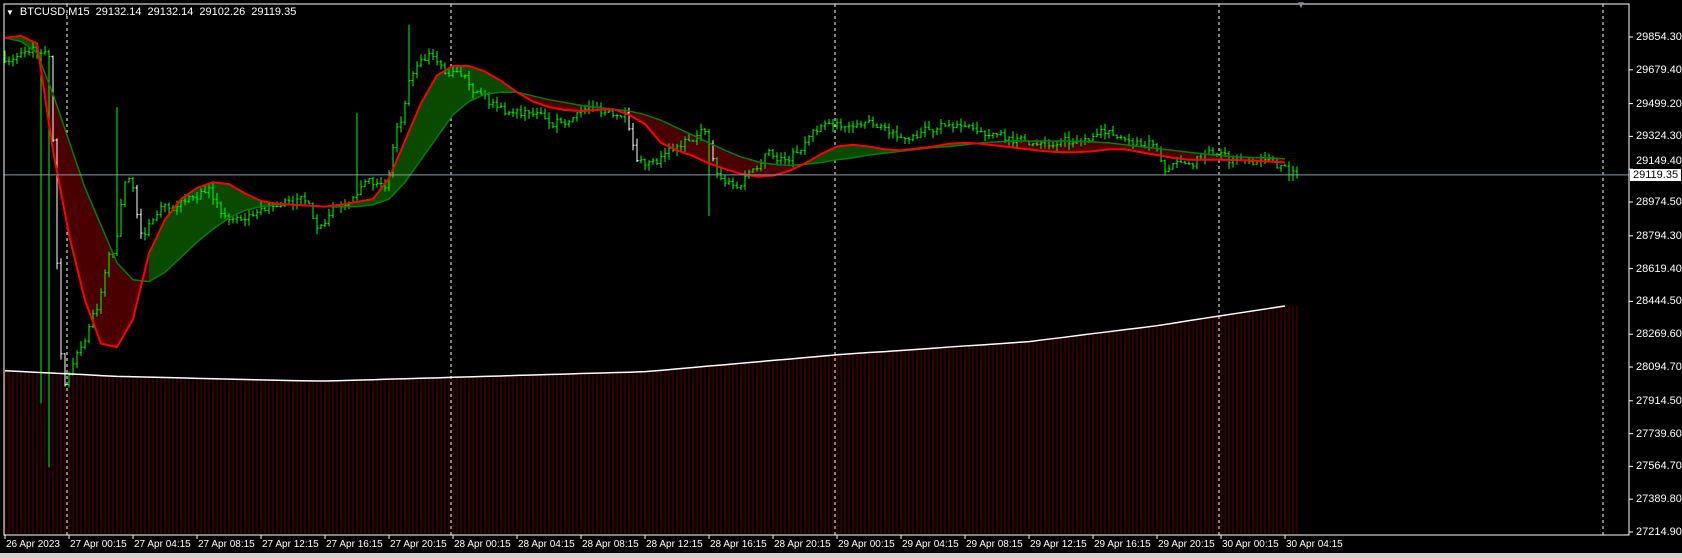 The image size is (1682, 558). I want to click on y-tick-label: 29324.30, so click(1659, 136).